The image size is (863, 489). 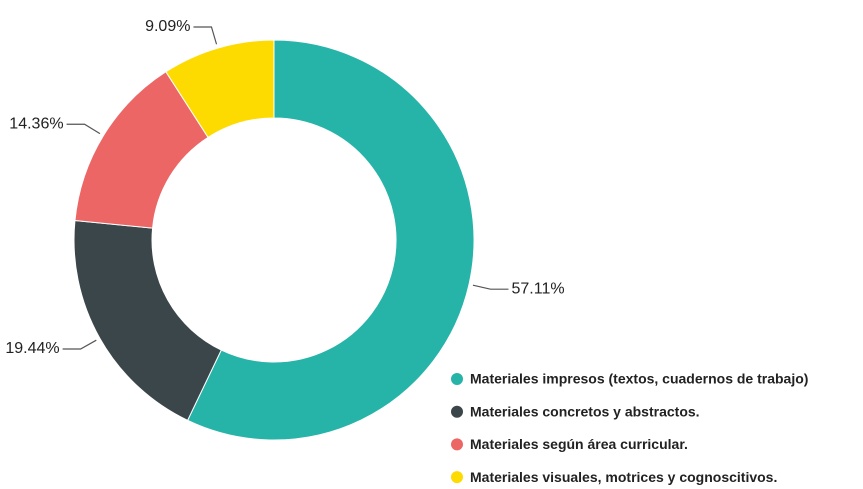 What do you see at coordinates (36, 123) in the screenshot?
I see `data-label: 14.36%` at bounding box center [36, 123].